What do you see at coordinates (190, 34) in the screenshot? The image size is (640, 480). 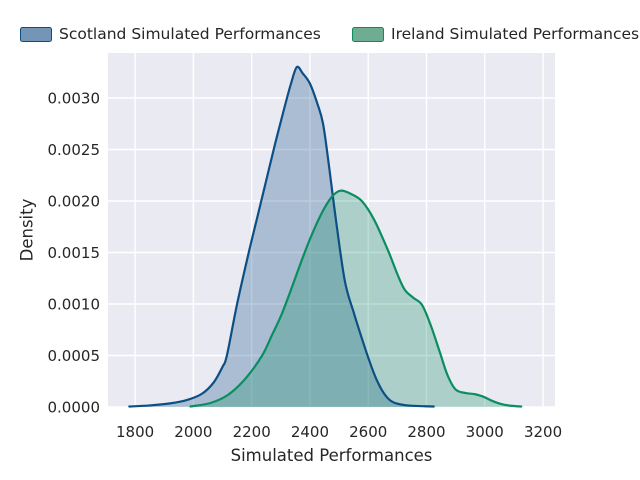 I see `scotland-legend-label: Scotland Simulated Performances` at bounding box center [190, 34].